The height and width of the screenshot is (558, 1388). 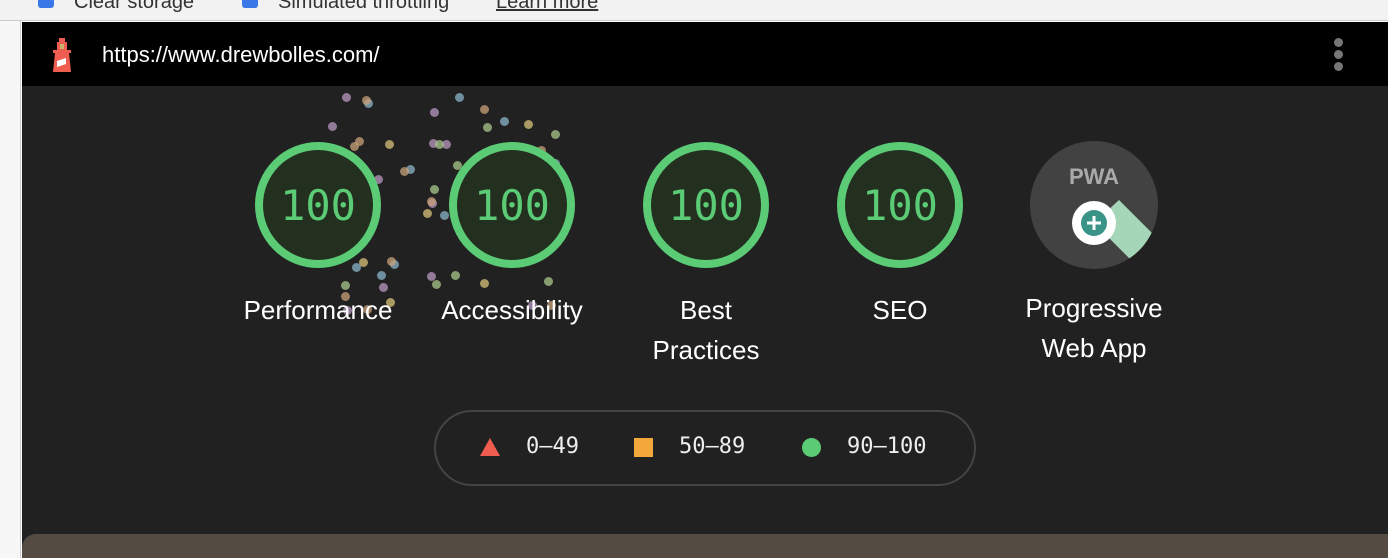 What do you see at coordinates (712, 446) in the screenshot?
I see `legend-average: 50–89` at bounding box center [712, 446].